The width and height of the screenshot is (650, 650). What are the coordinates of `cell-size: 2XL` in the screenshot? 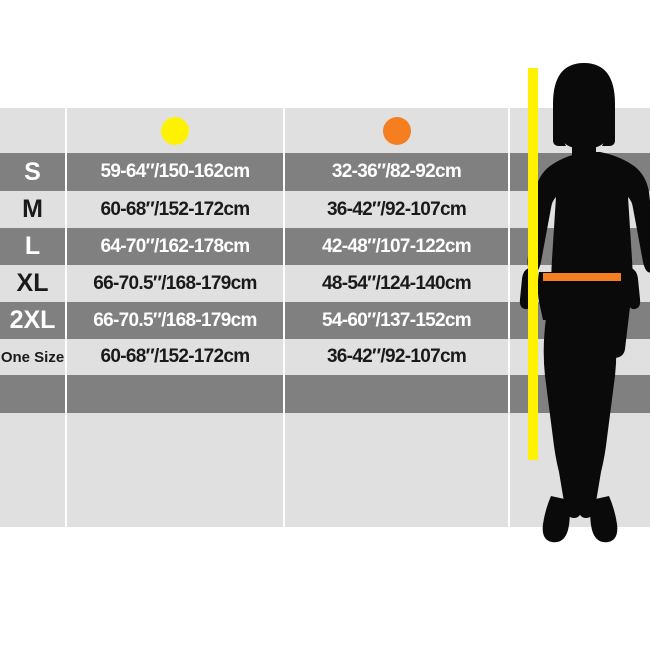 It's located at (33, 320).